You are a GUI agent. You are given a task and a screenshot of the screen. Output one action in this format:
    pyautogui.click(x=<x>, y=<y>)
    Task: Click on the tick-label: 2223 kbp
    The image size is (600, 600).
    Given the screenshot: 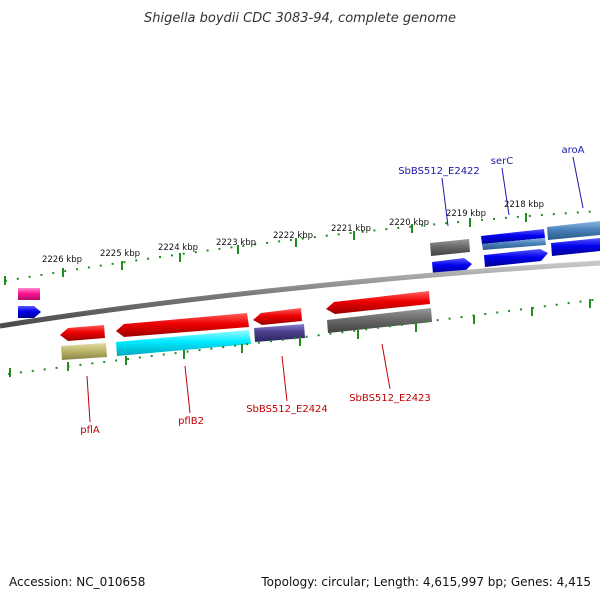 What is the action you would take?
    pyautogui.click(x=236, y=243)
    